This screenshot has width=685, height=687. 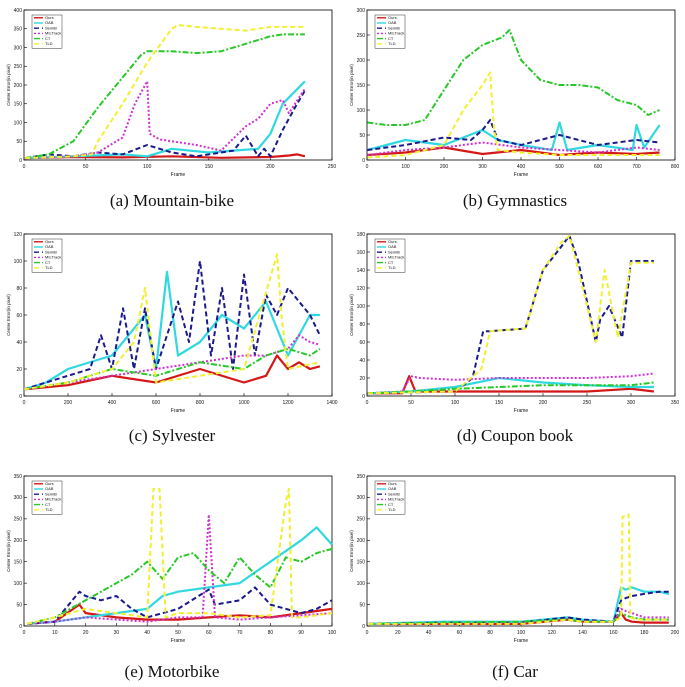 I want to click on y-tick-label: 80, so click(x=362, y=325).